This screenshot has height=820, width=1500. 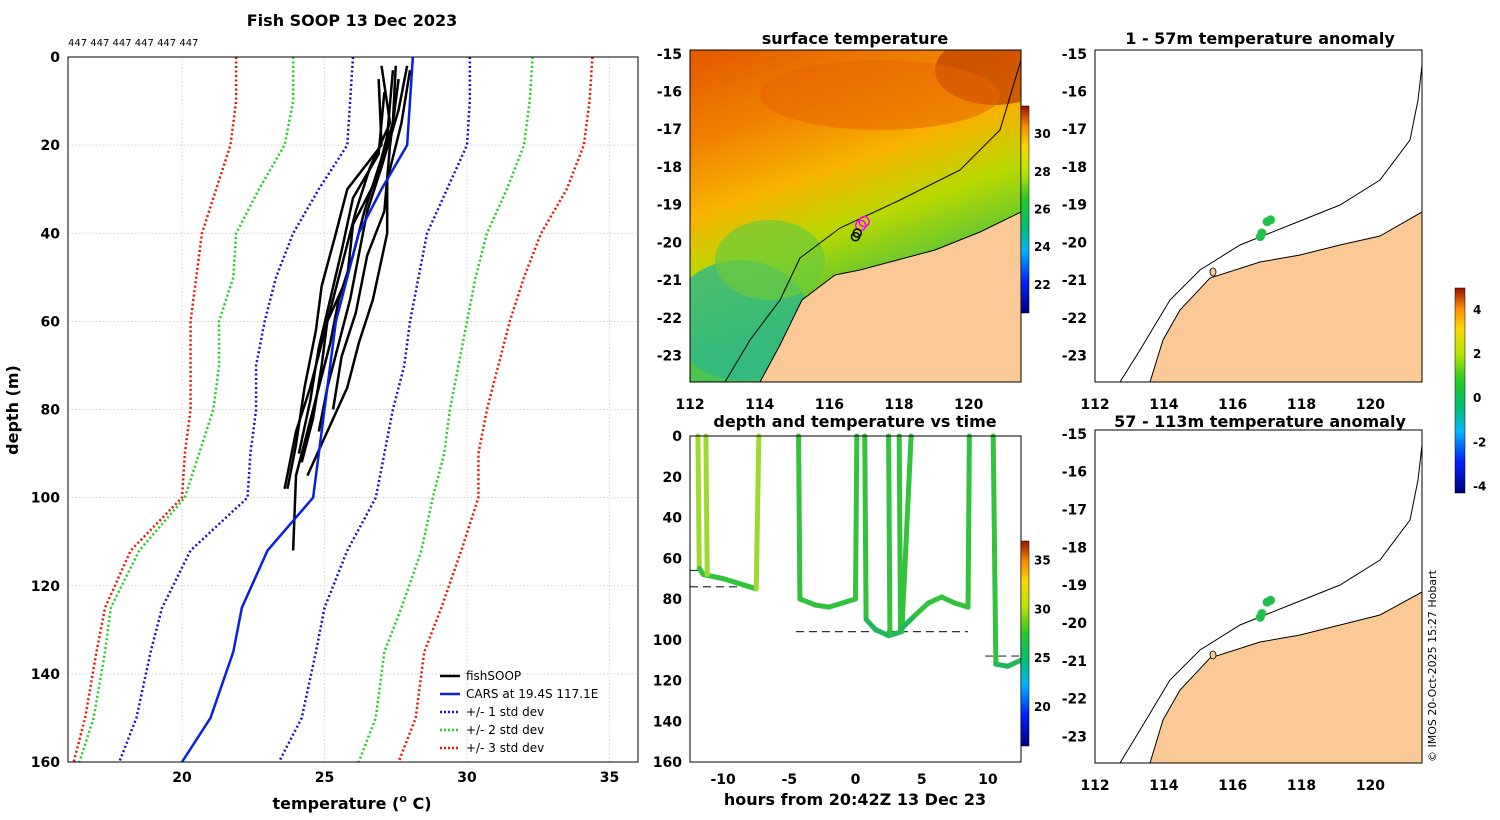 What do you see at coordinates (673, 600) in the screenshot?
I see `time-ytick: 80` at bounding box center [673, 600].